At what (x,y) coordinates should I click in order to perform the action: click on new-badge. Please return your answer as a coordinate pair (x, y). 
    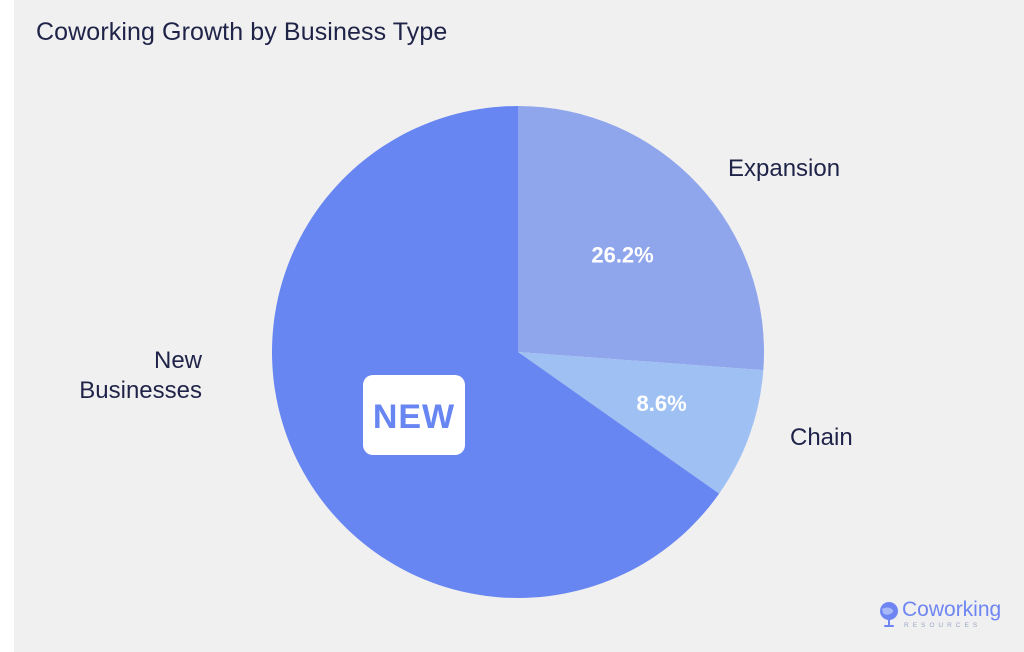
    Looking at the image, I should click on (414, 415).